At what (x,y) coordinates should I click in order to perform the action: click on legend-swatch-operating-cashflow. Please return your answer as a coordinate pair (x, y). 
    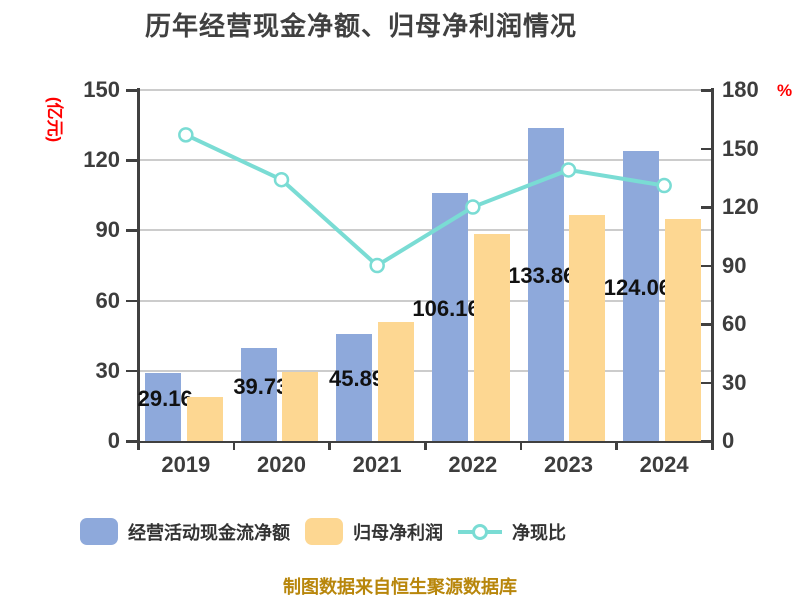
    Looking at the image, I should click on (99, 531).